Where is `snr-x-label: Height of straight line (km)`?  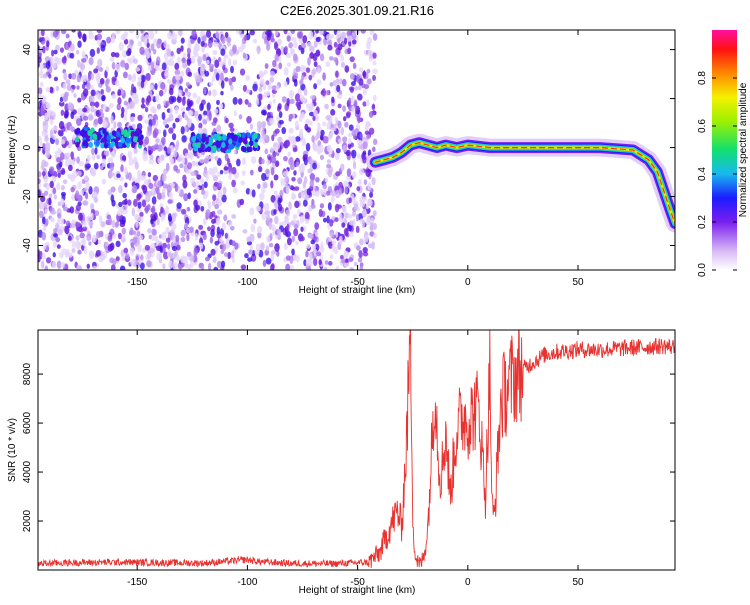
snr-x-label: Height of straight line (km) is located at coordinates (357, 590).